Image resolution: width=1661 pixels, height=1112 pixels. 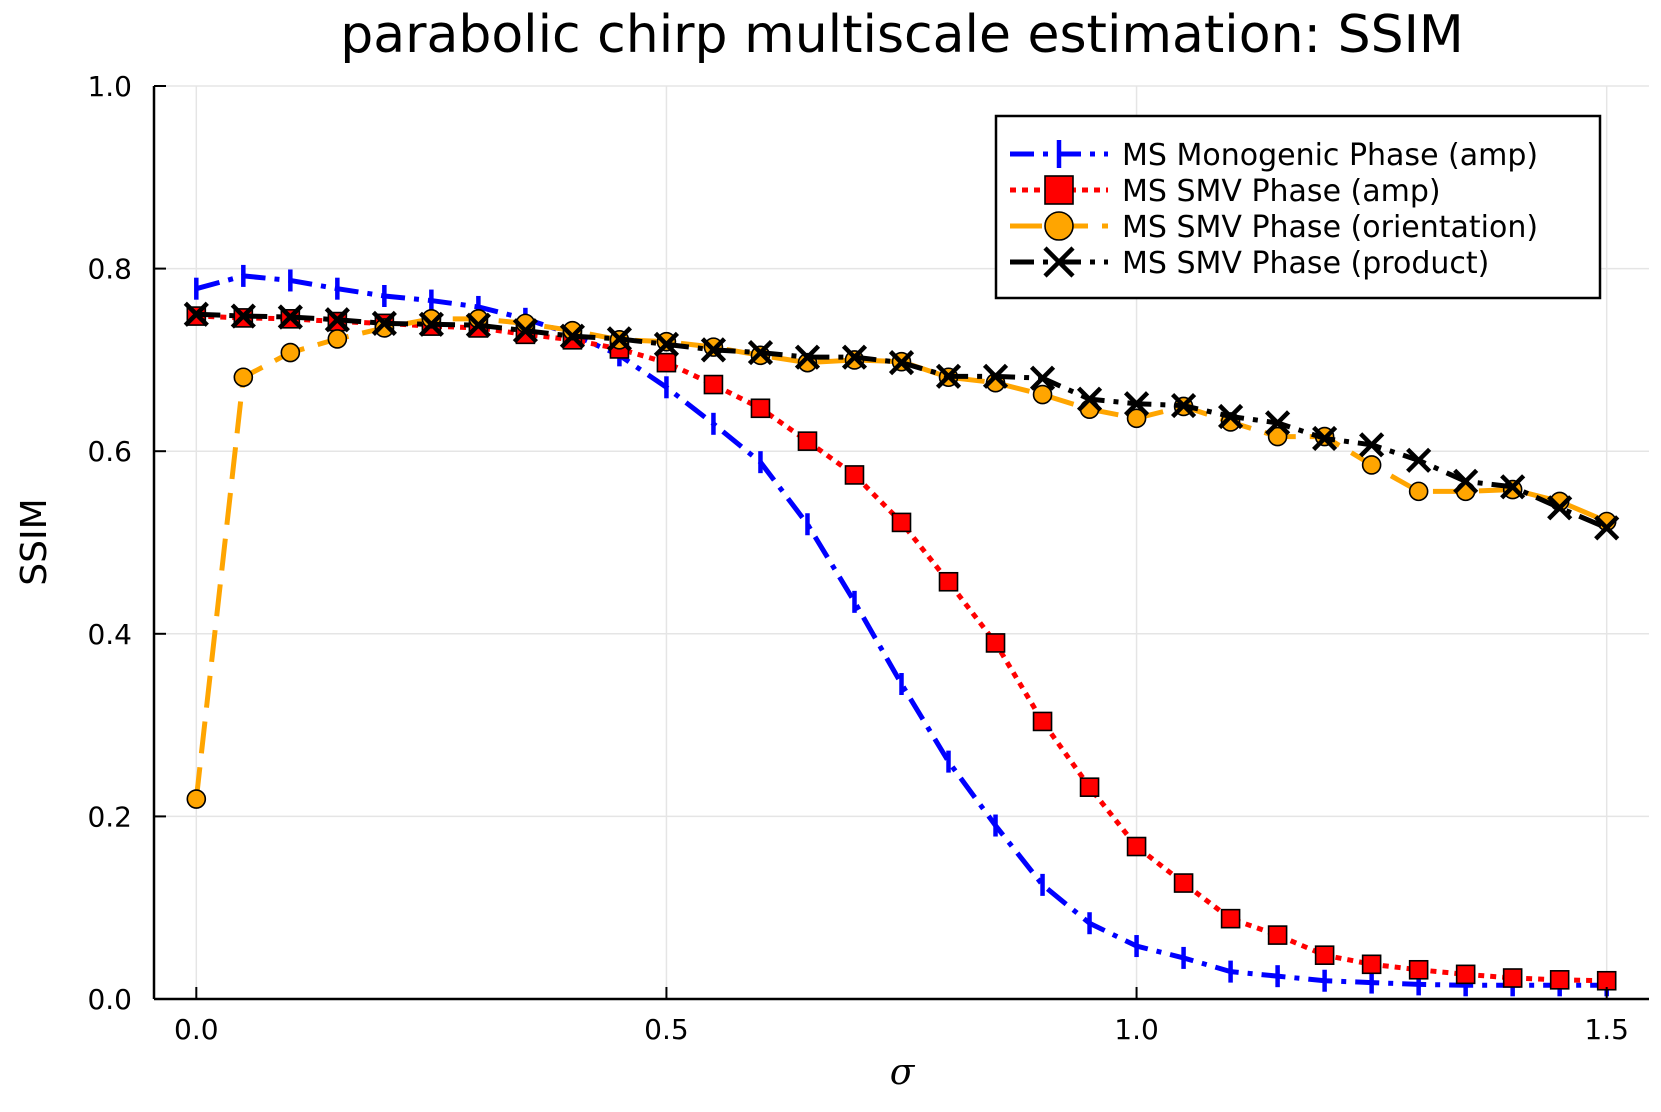 I want to click on y-tick-label: 0.8, so click(x=109, y=269).